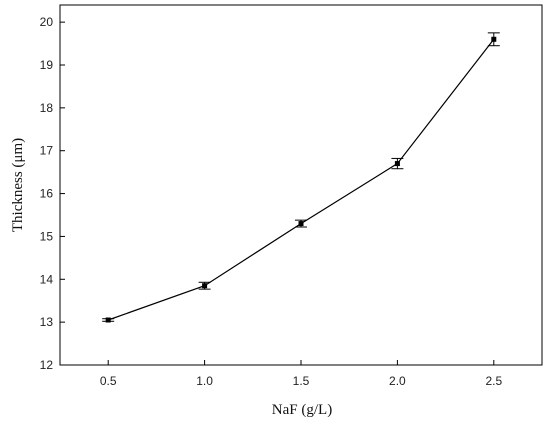  What do you see at coordinates (301, 381) in the screenshot?
I see `x-tick-label: 1.5` at bounding box center [301, 381].